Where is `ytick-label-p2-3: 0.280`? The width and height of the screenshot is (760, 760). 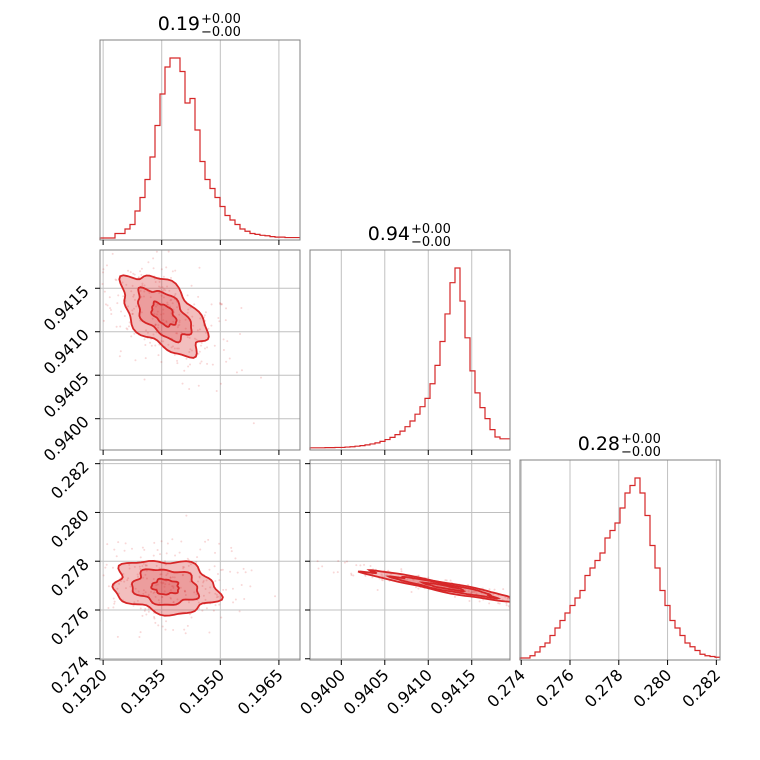
ytick-label-p2-3: 0.280 is located at coordinates (70, 529).